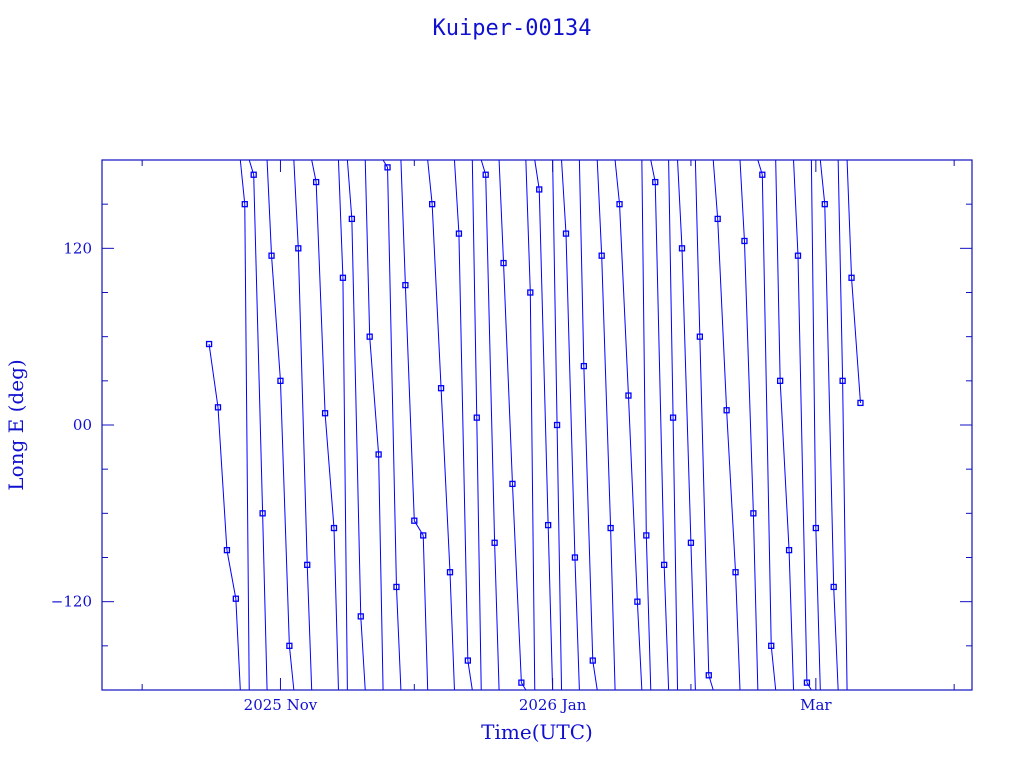 The width and height of the screenshot is (1024, 768). Describe the element at coordinates (537, 732) in the screenshot. I see `x-axis-label: Time(UTC)` at that location.